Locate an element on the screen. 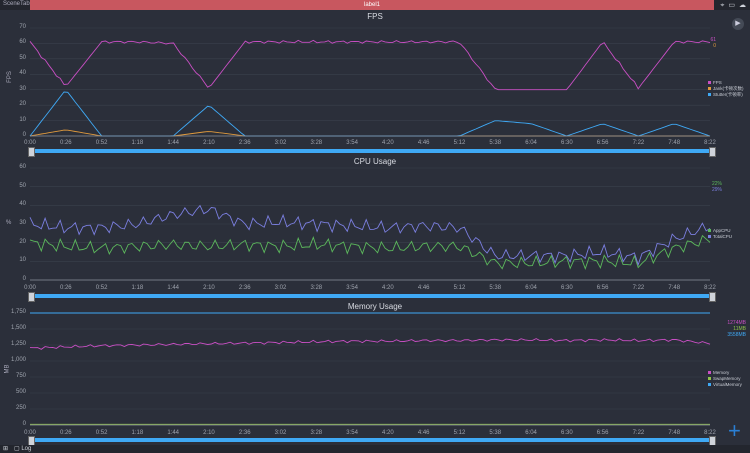 Image resolution: width=750 pixels, height=453 pixels. add-icon: + is located at coordinates (734, 430).